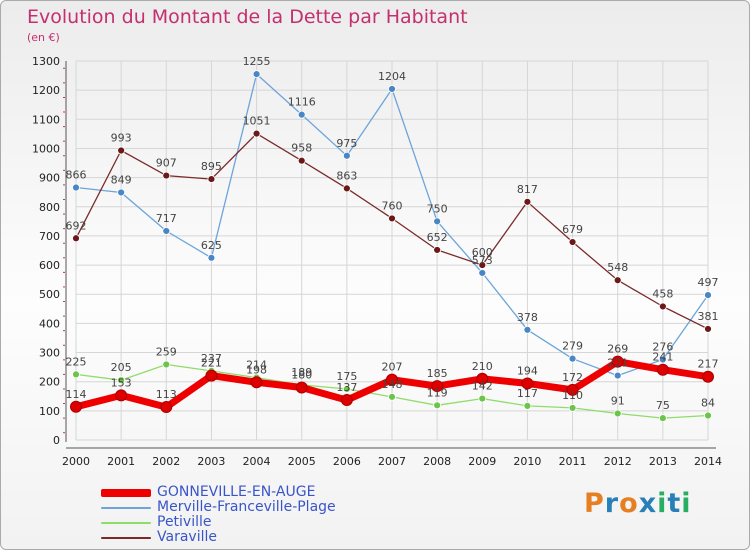 Image resolution: width=750 pixels, height=550 pixels. Describe the element at coordinates (527, 393) in the screenshot. I see `data-label: 117` at that location.